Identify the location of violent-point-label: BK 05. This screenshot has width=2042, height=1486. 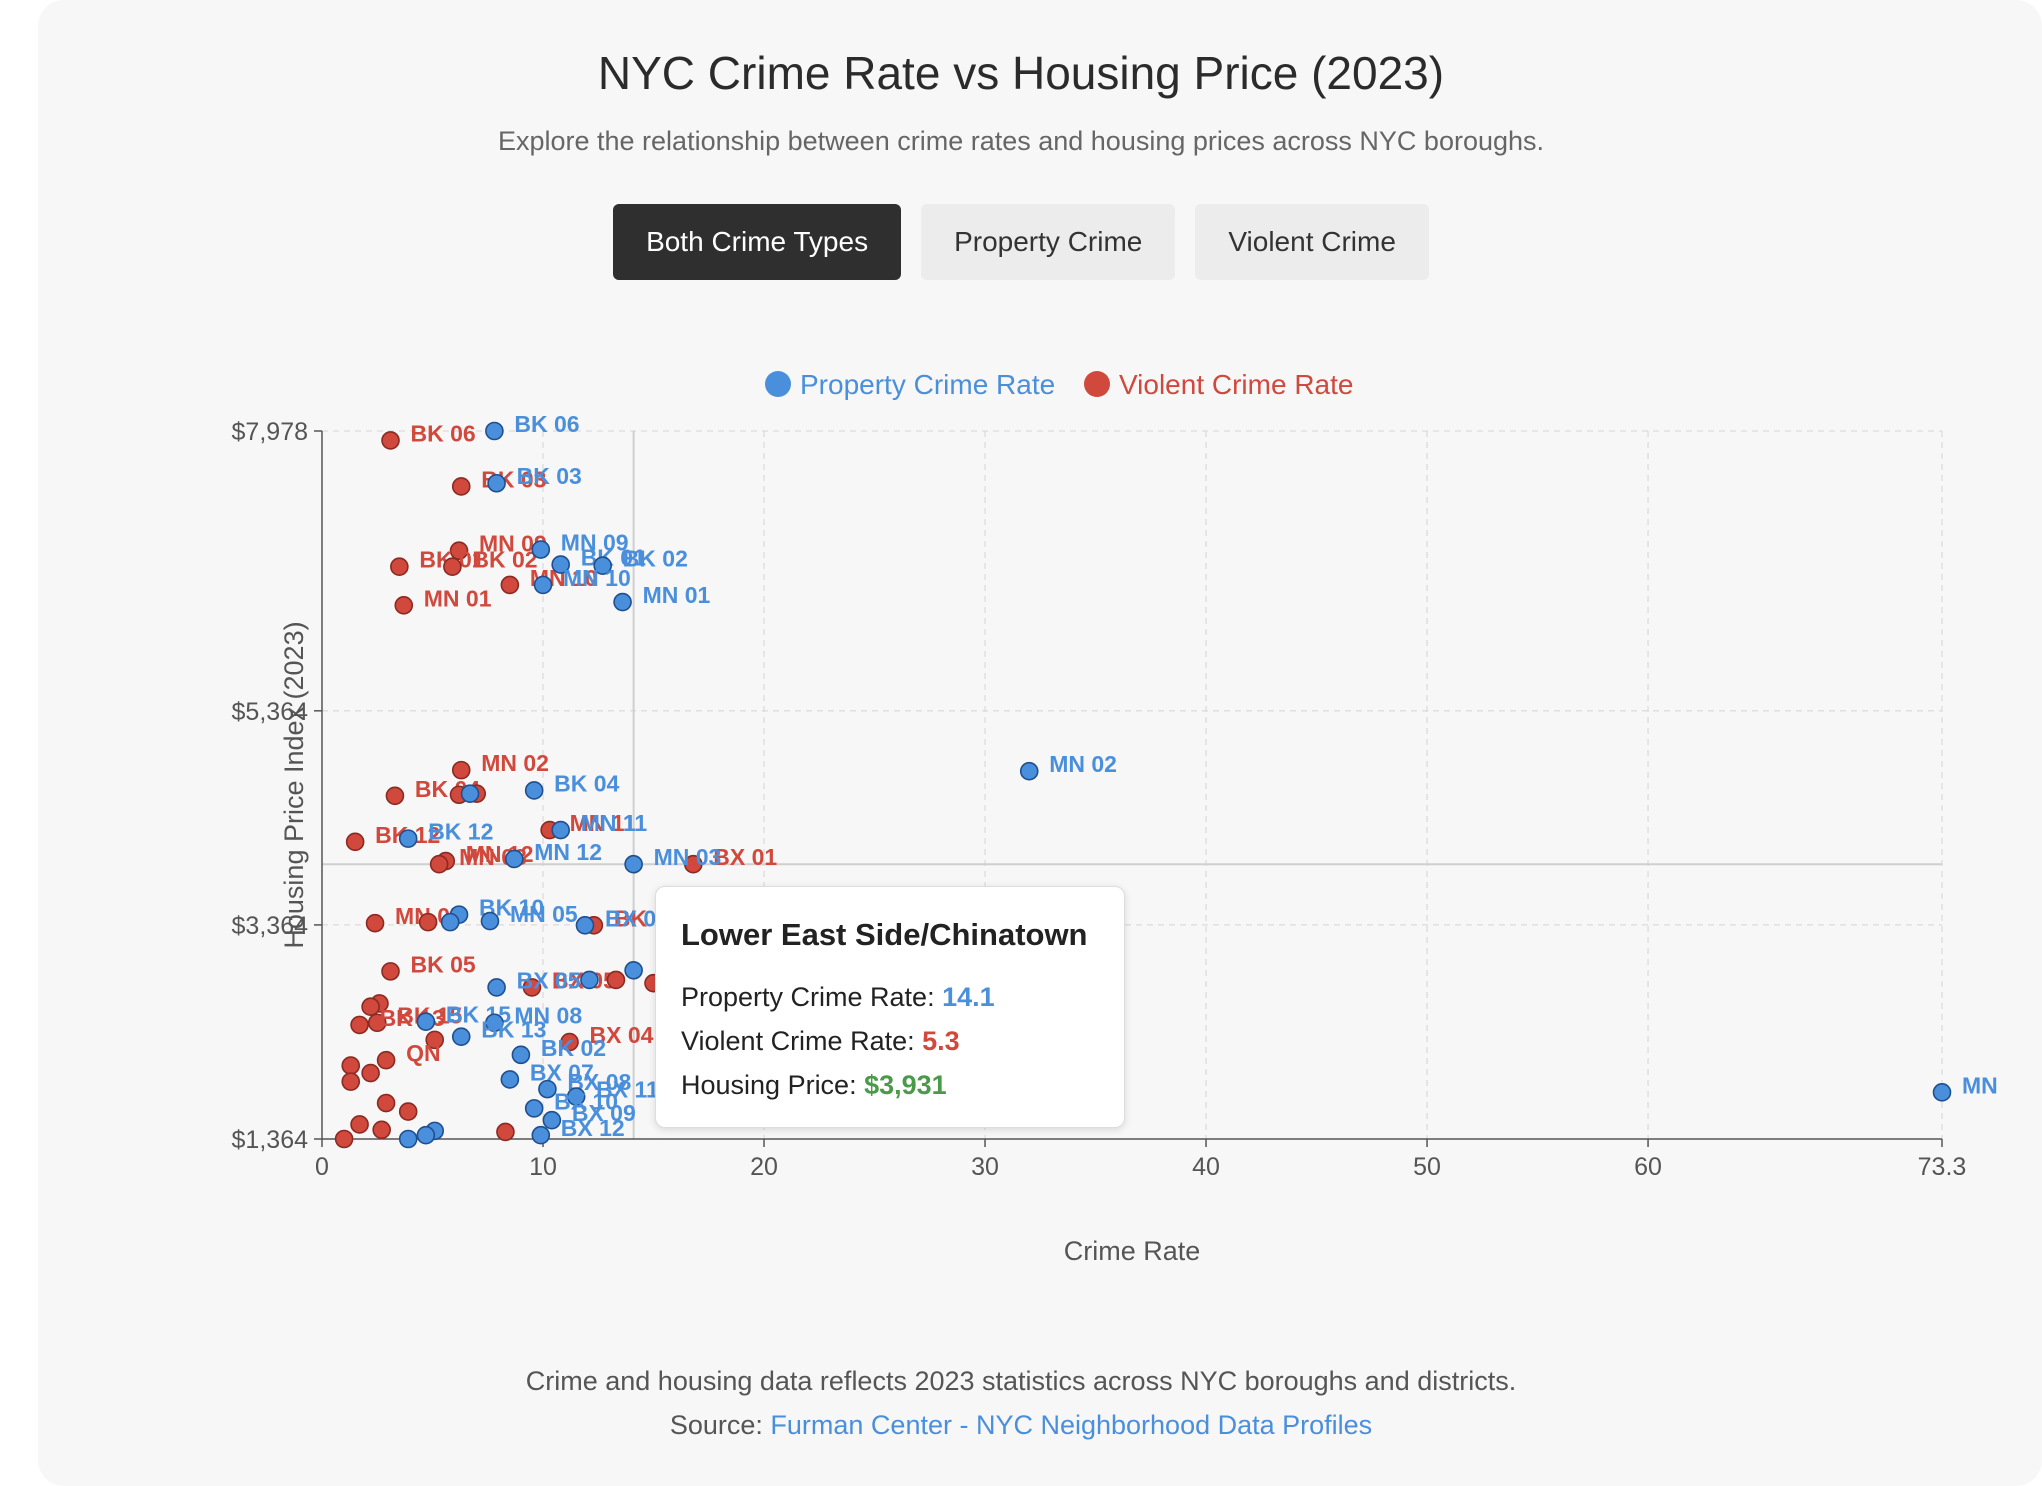
(443, 964).